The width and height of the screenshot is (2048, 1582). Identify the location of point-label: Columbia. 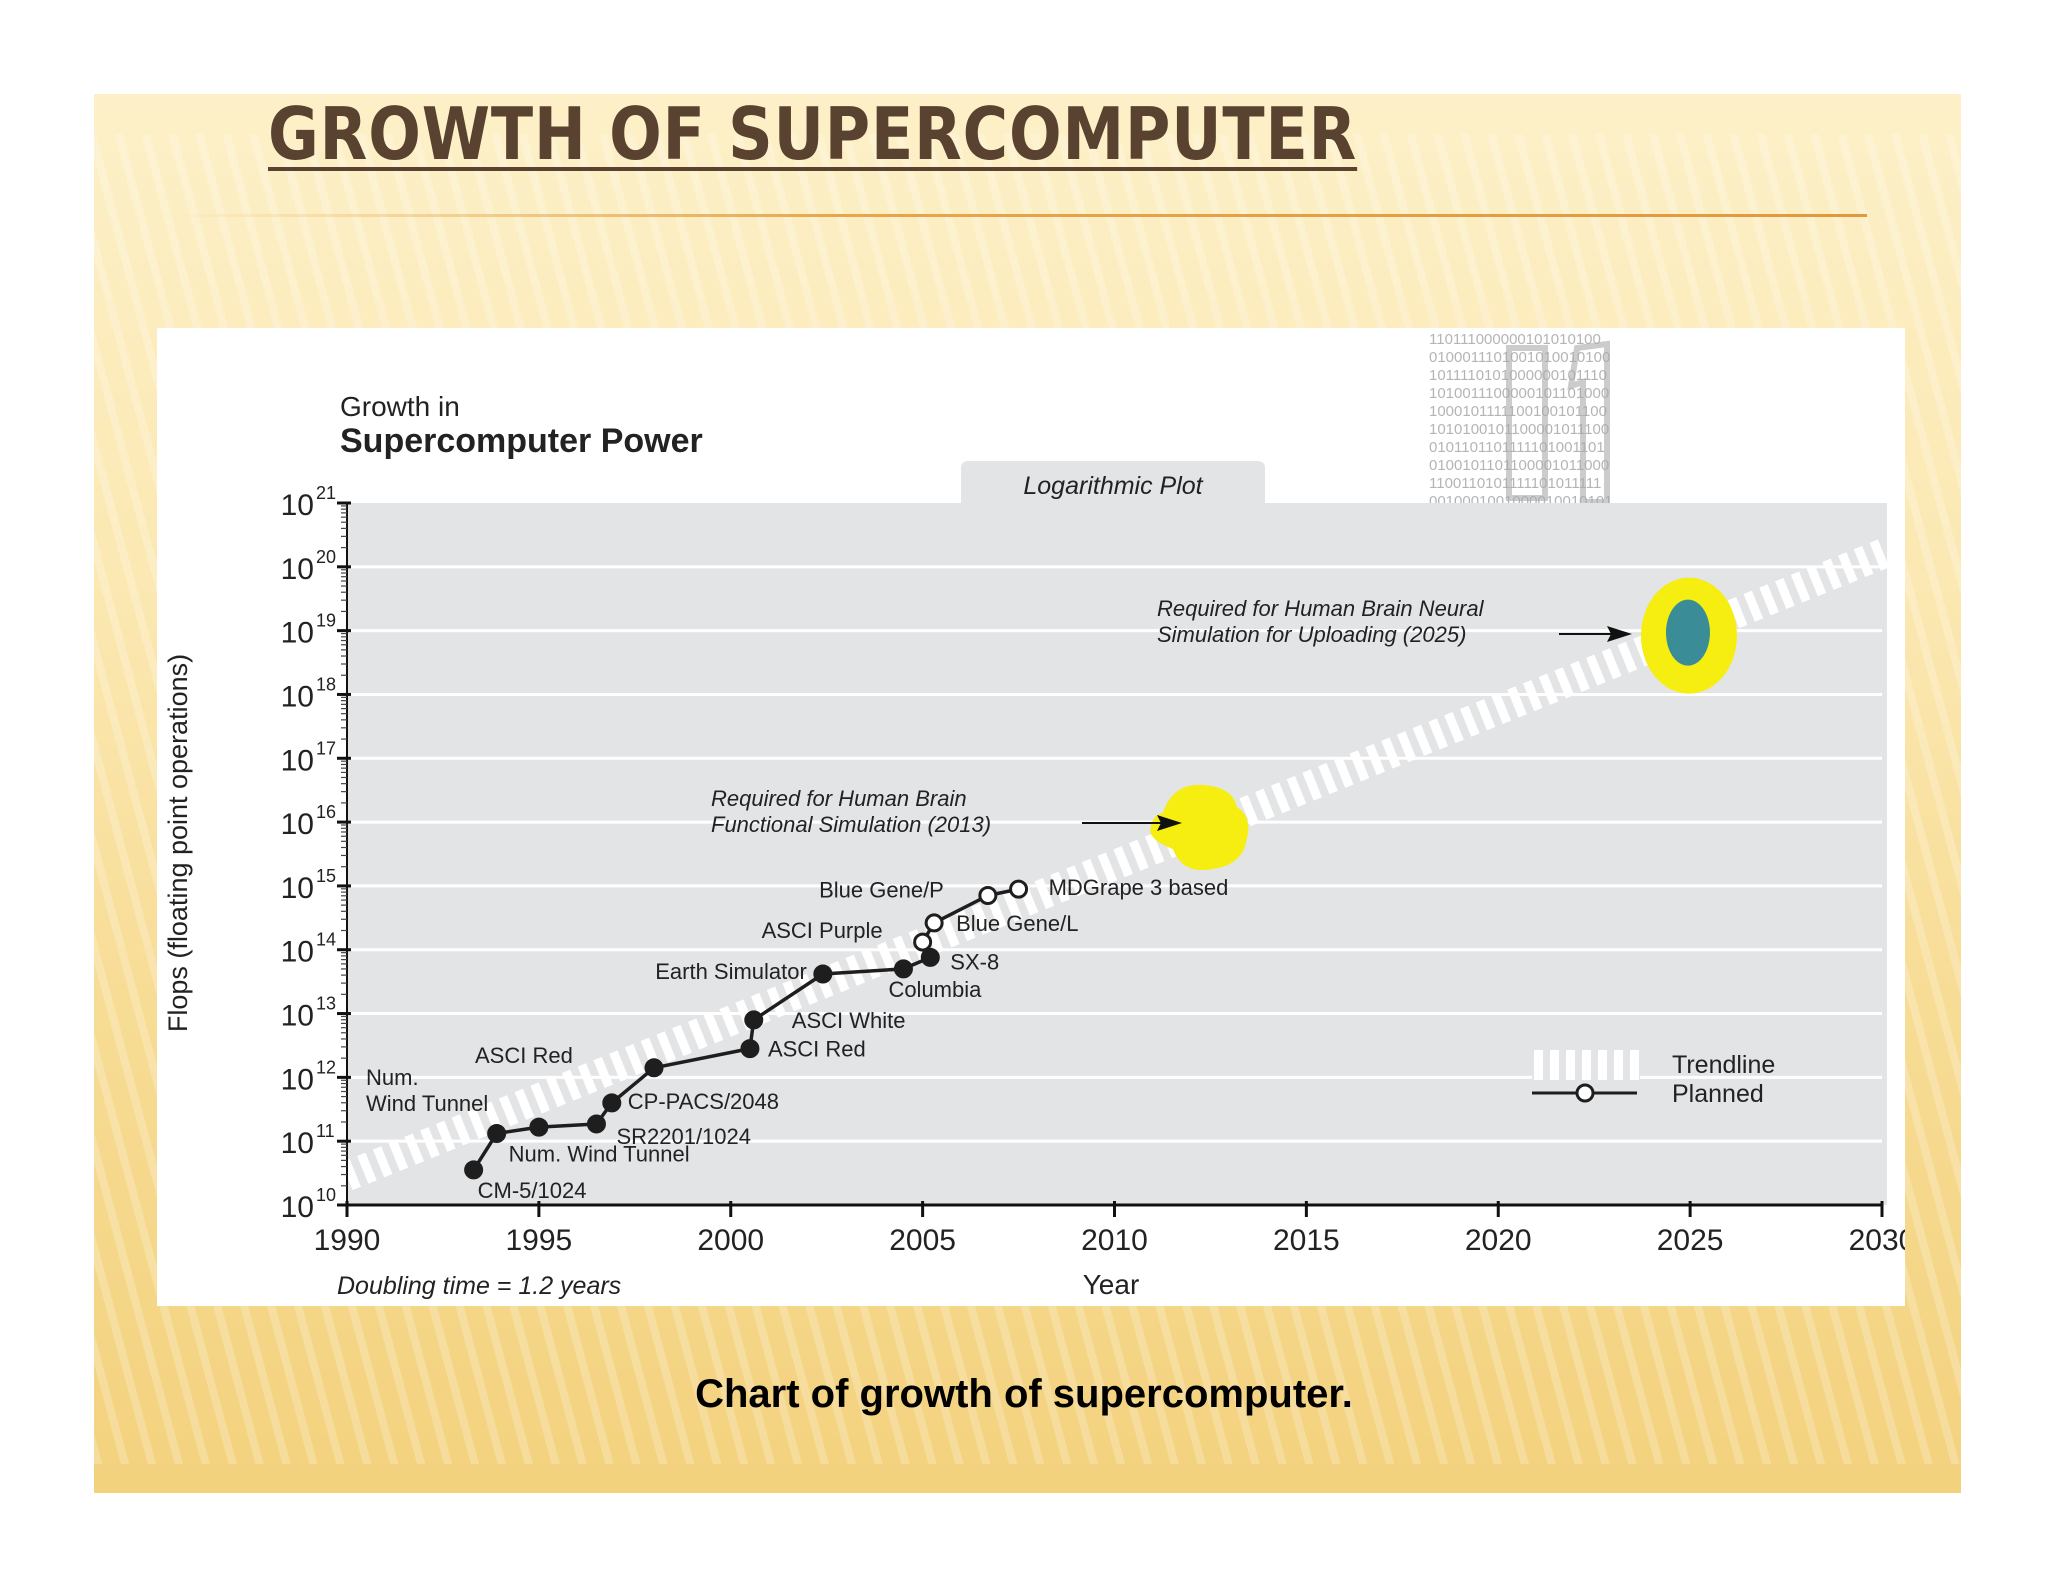
(935, 989).